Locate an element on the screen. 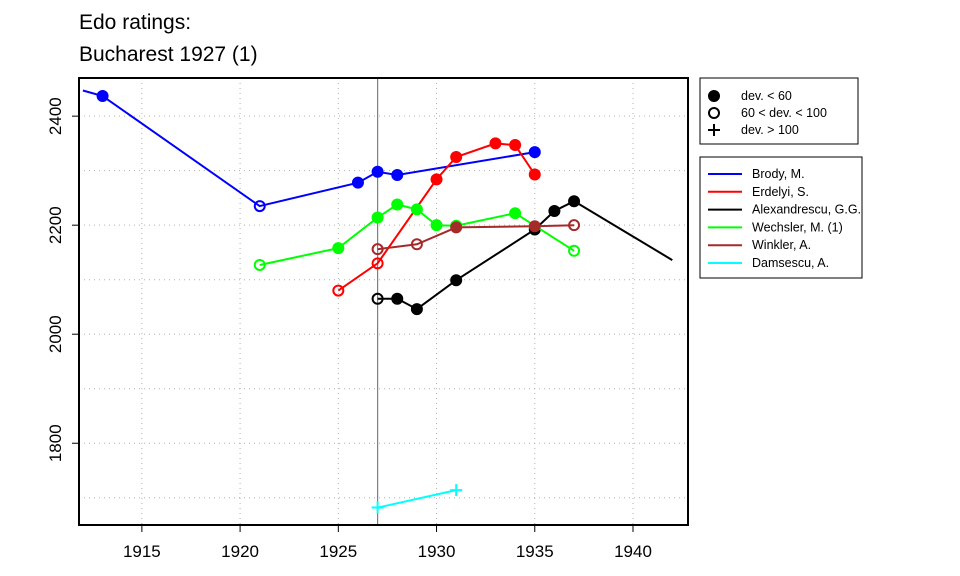  y-tick-label: 2200 is located at coordinates (55, 225).